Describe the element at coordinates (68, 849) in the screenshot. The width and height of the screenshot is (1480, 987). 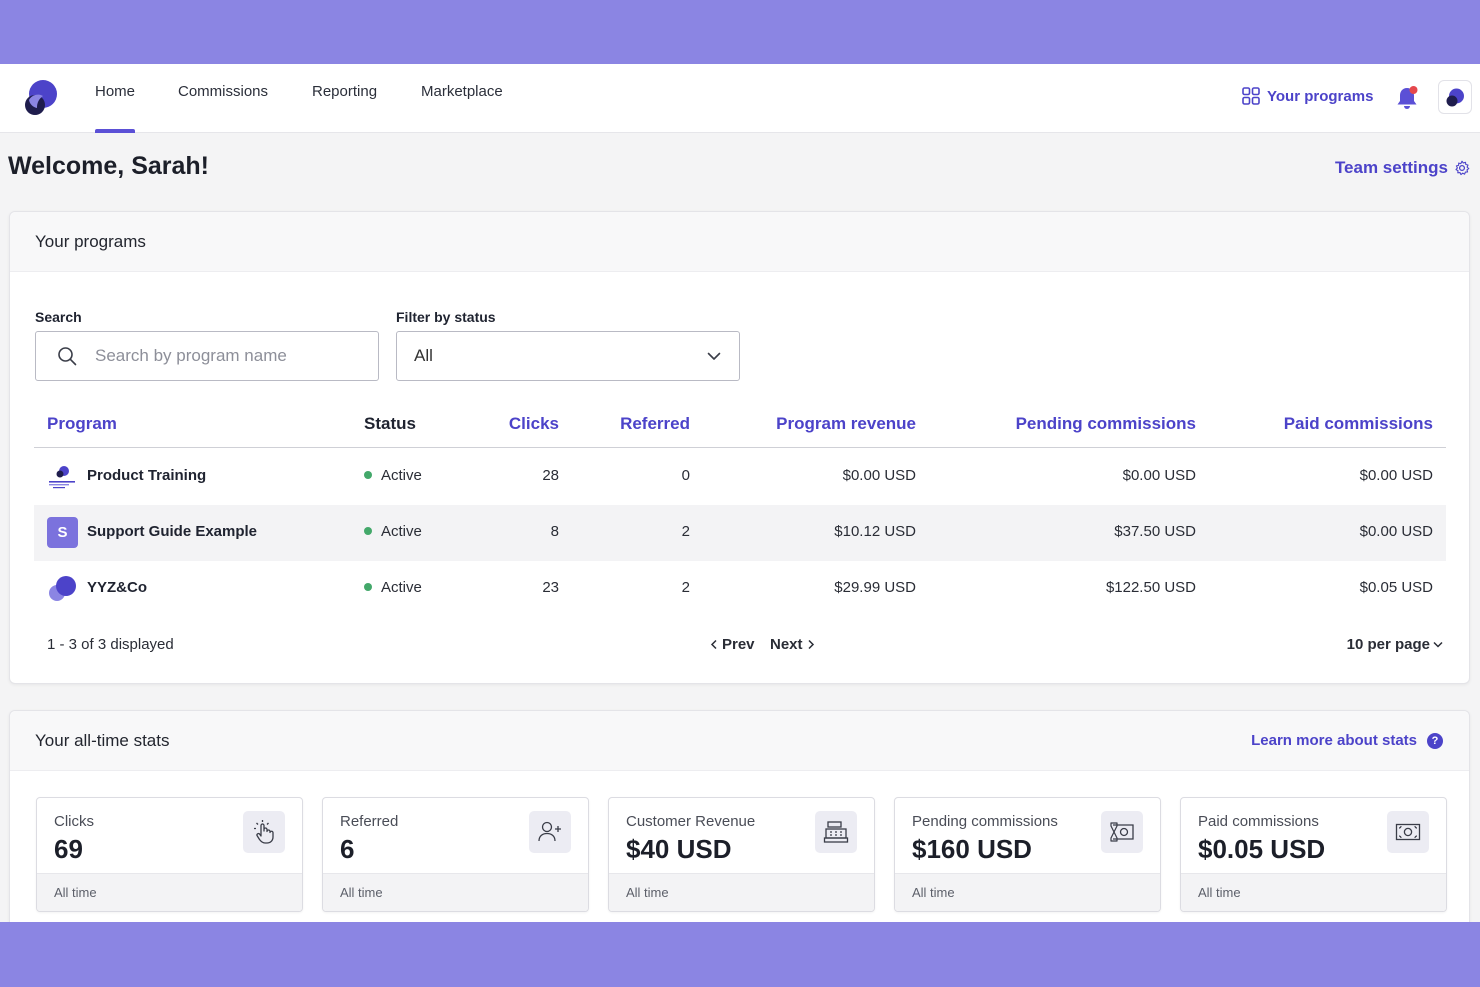
I see `stat-value: 69` at that location.